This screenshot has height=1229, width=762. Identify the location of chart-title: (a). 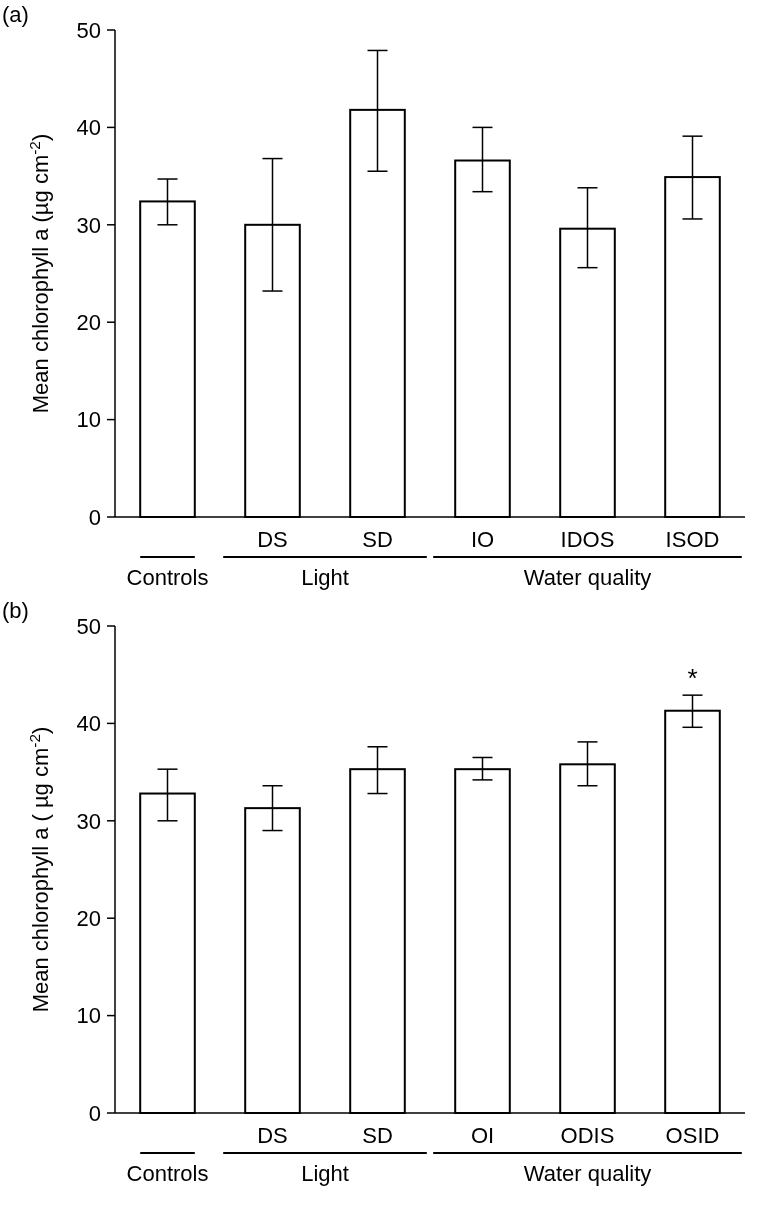
(15, 14).